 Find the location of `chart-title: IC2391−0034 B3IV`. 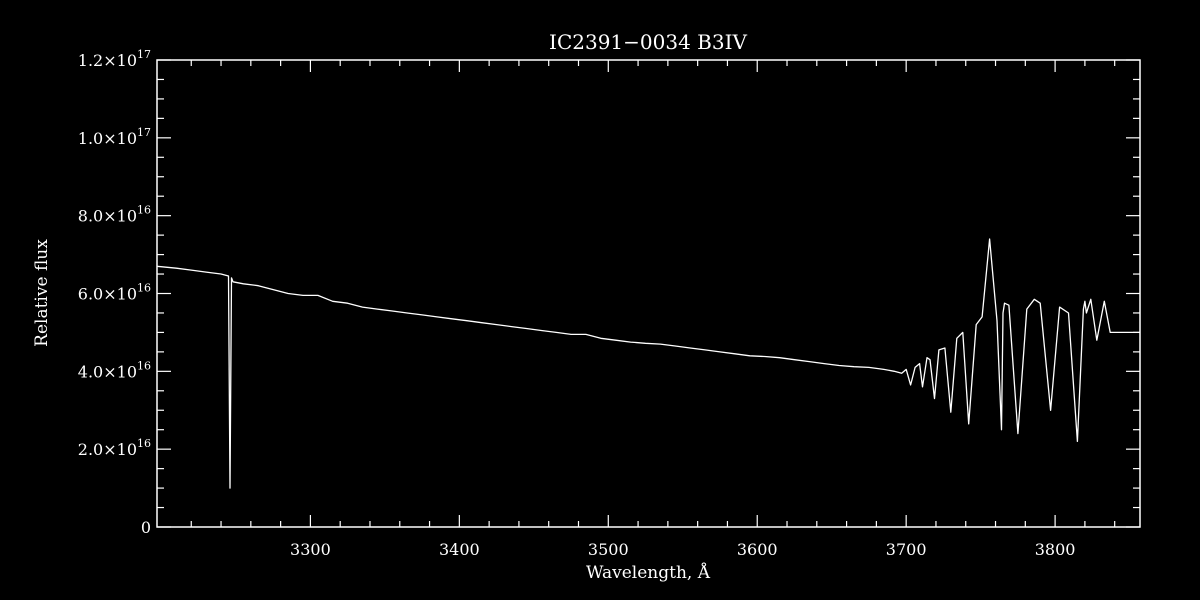

chart-title: IC2391−0034 B3IV is located at coordinates (648, 42).